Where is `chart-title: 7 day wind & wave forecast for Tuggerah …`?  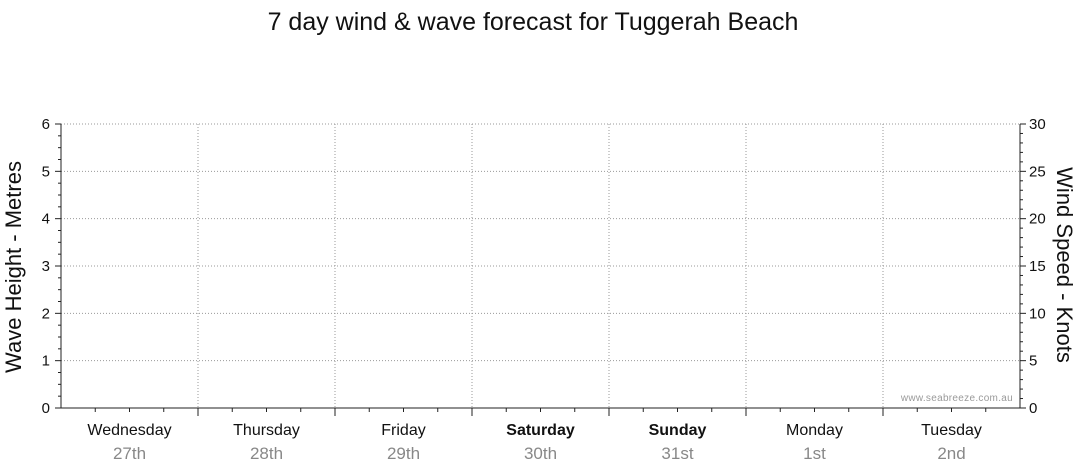 chart-title: 7 day wind & wave forecast for Tuggerah … is located at coordinates (533, 22).